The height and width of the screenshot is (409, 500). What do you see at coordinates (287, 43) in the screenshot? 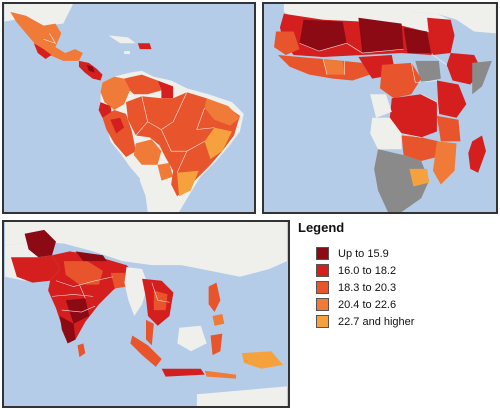
I see `mauritania-region` at bounding box center [287, 43].